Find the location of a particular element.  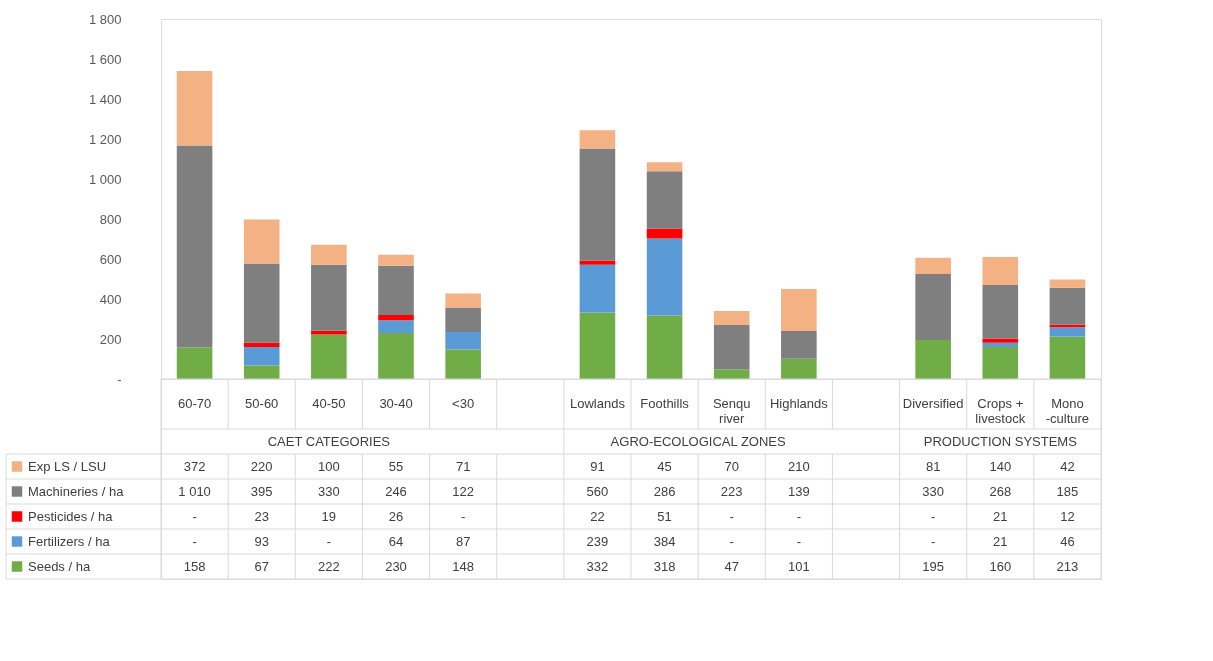

data-label: 246 is located at coordinates (396, 491).